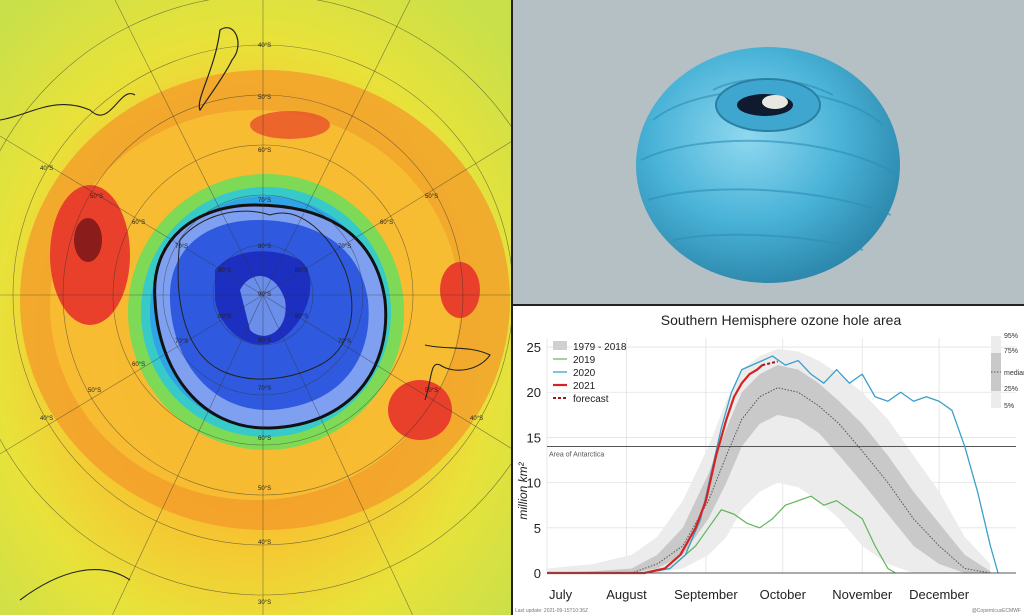  I want to click on lat-label-90-center: 90°S, so click(264, 295).